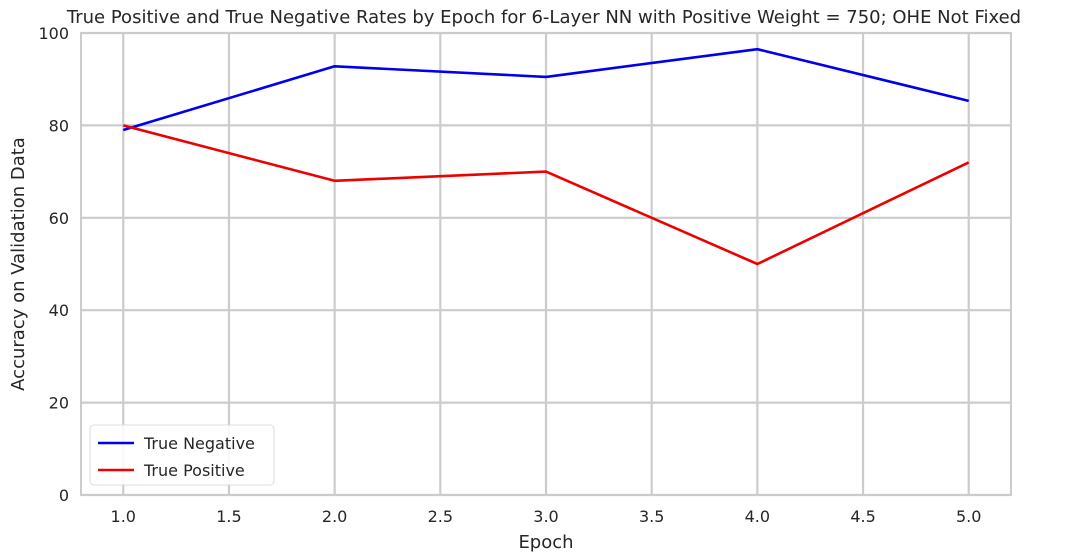  I want to click on x-tick-label: 3.0, so click(545, 516).